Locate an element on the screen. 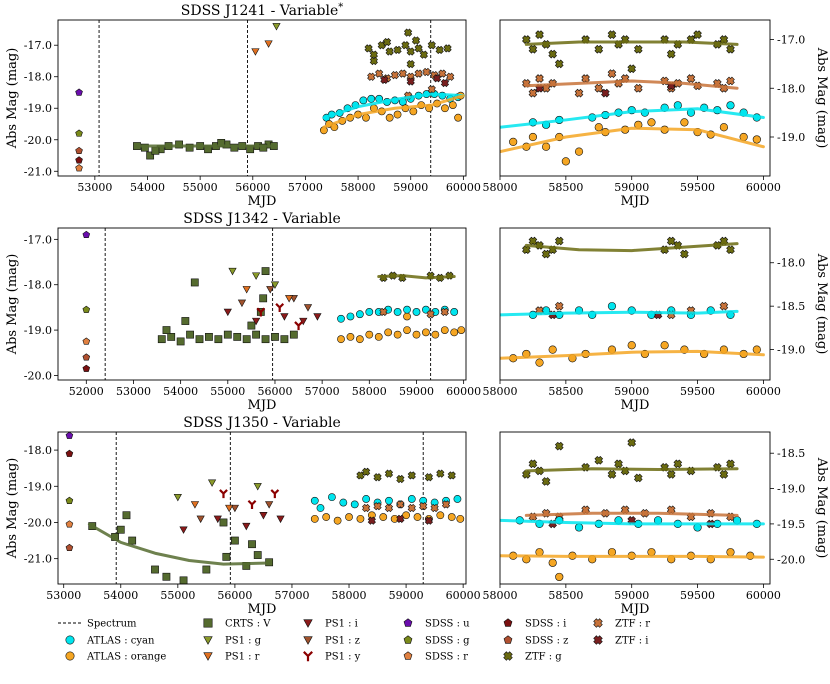  axes-frame is located at coordinates (635, 508).